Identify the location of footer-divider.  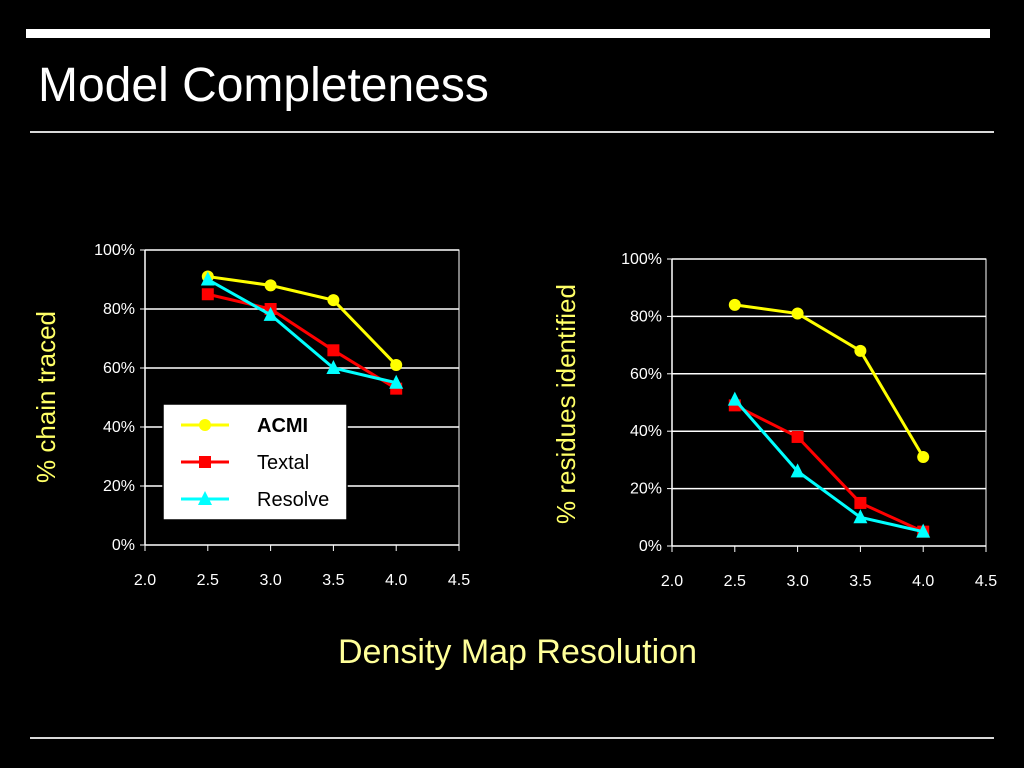
(512, 738).